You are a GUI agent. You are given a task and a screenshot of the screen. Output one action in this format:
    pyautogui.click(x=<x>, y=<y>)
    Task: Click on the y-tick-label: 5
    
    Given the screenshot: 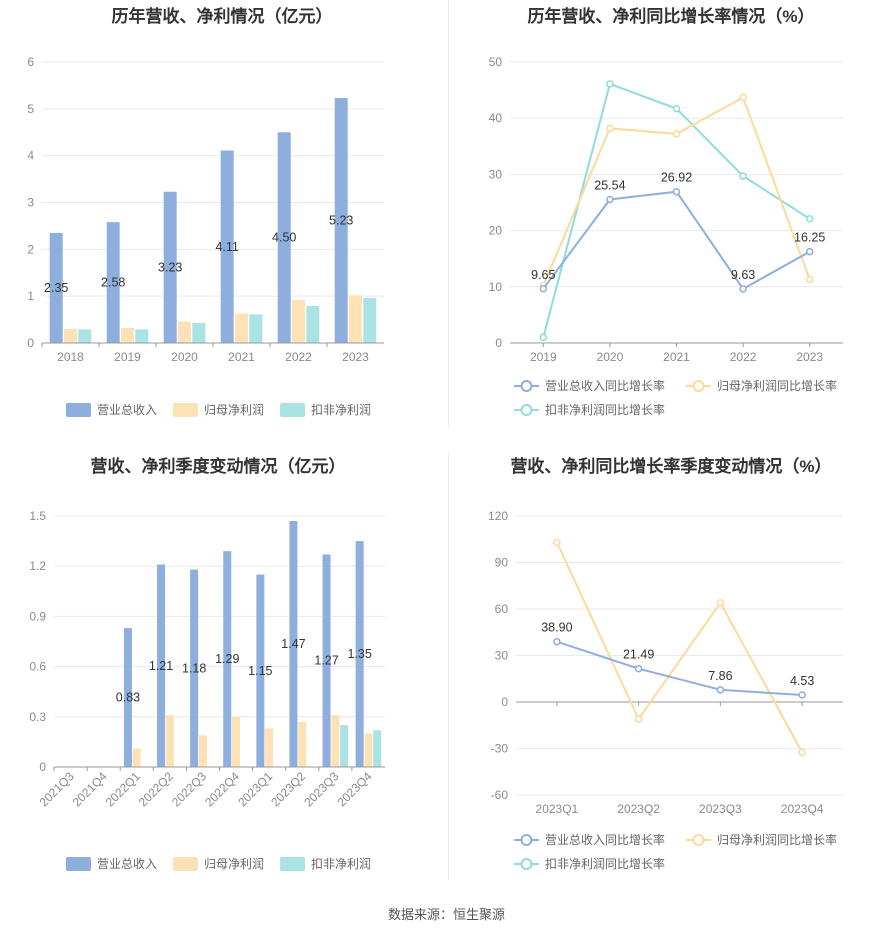 What is the action you would take?
    pyautogui.click(x=30, y=109)
    